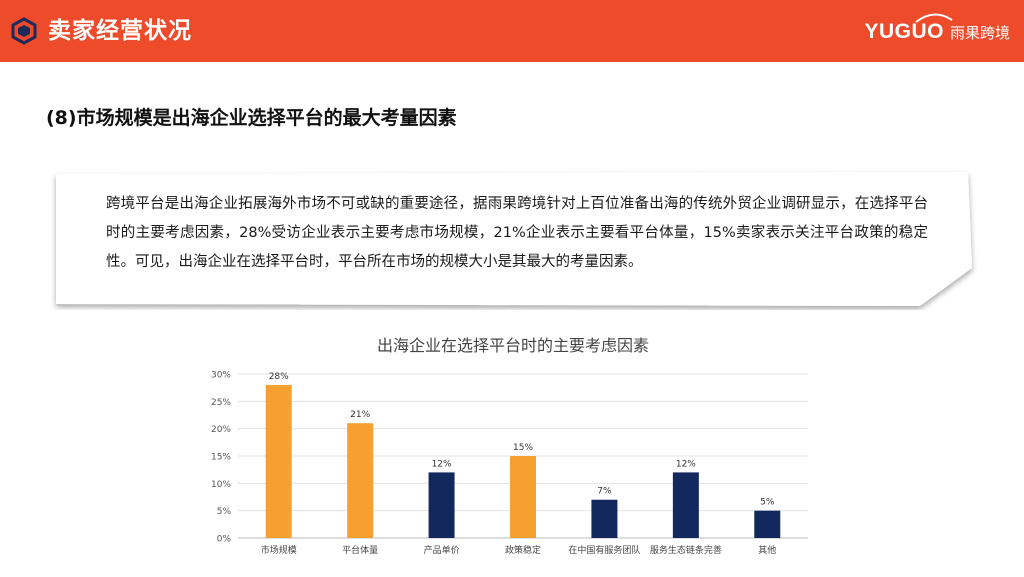  Describe the element at coordinates (279, 550) in the screenshot. I see `x-tick-label: 市场规模` at that location.